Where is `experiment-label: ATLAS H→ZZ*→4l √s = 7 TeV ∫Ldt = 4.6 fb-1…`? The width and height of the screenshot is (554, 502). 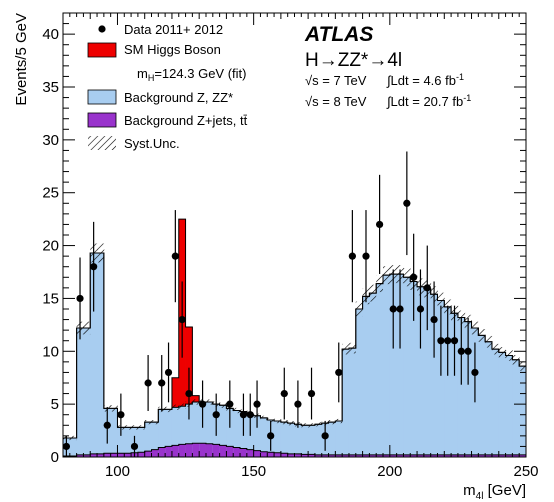
experiment-label: ATLAS H→ZZ*→4l √s = 7 TeV ∫Ldt = 4.6 fb-1… is located at coordinates (387, 66).